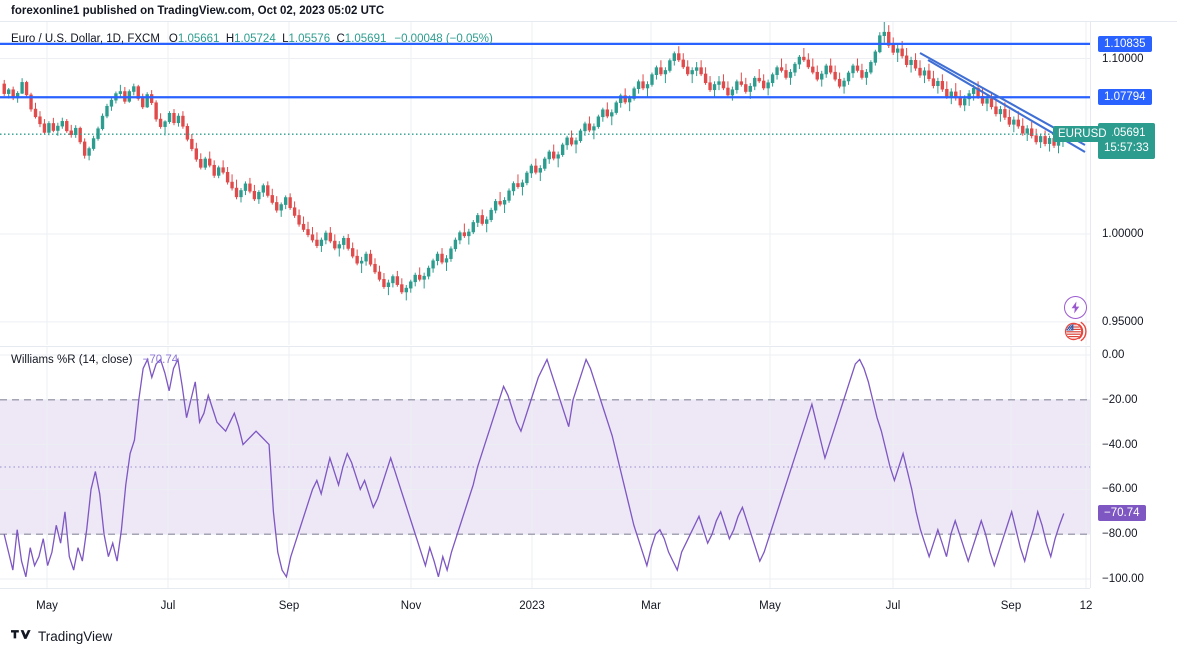  Describe the element at coordinates (160, 360) in the screenshot. I see `williams-r-value: −70.74` at that location.